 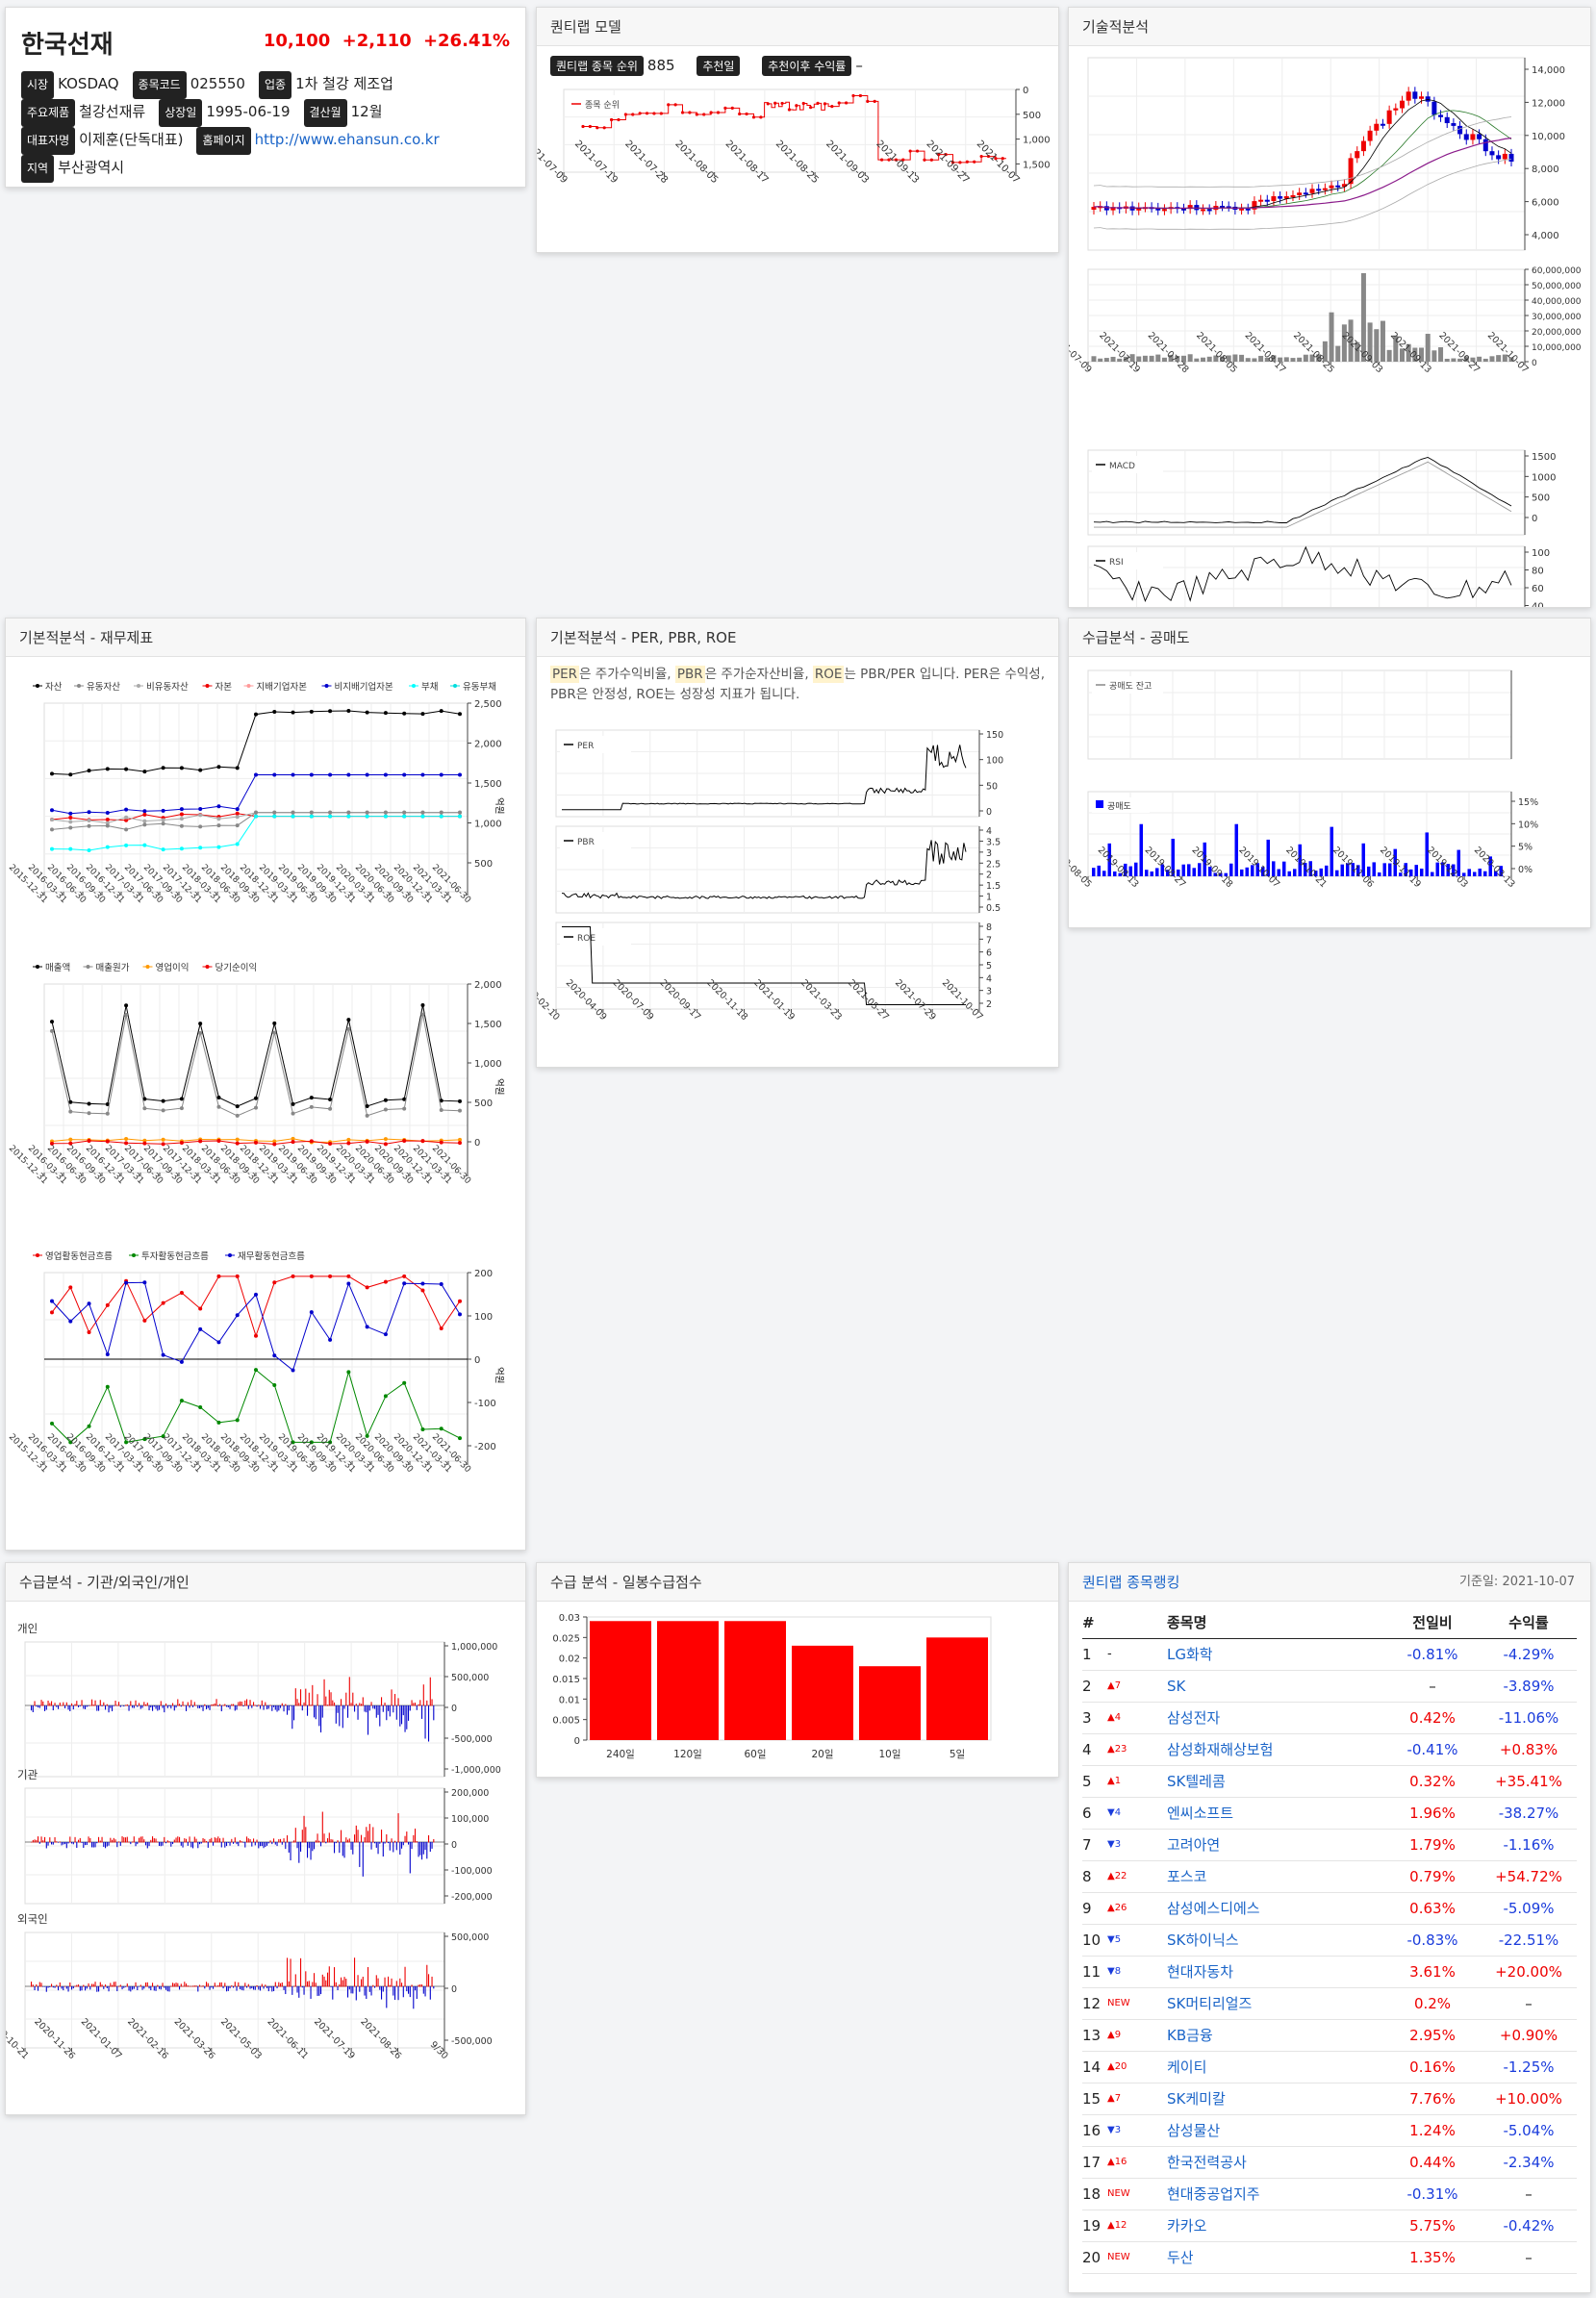 I want to click on stock-link: 고려아연, so click(x=1275, y=1845).